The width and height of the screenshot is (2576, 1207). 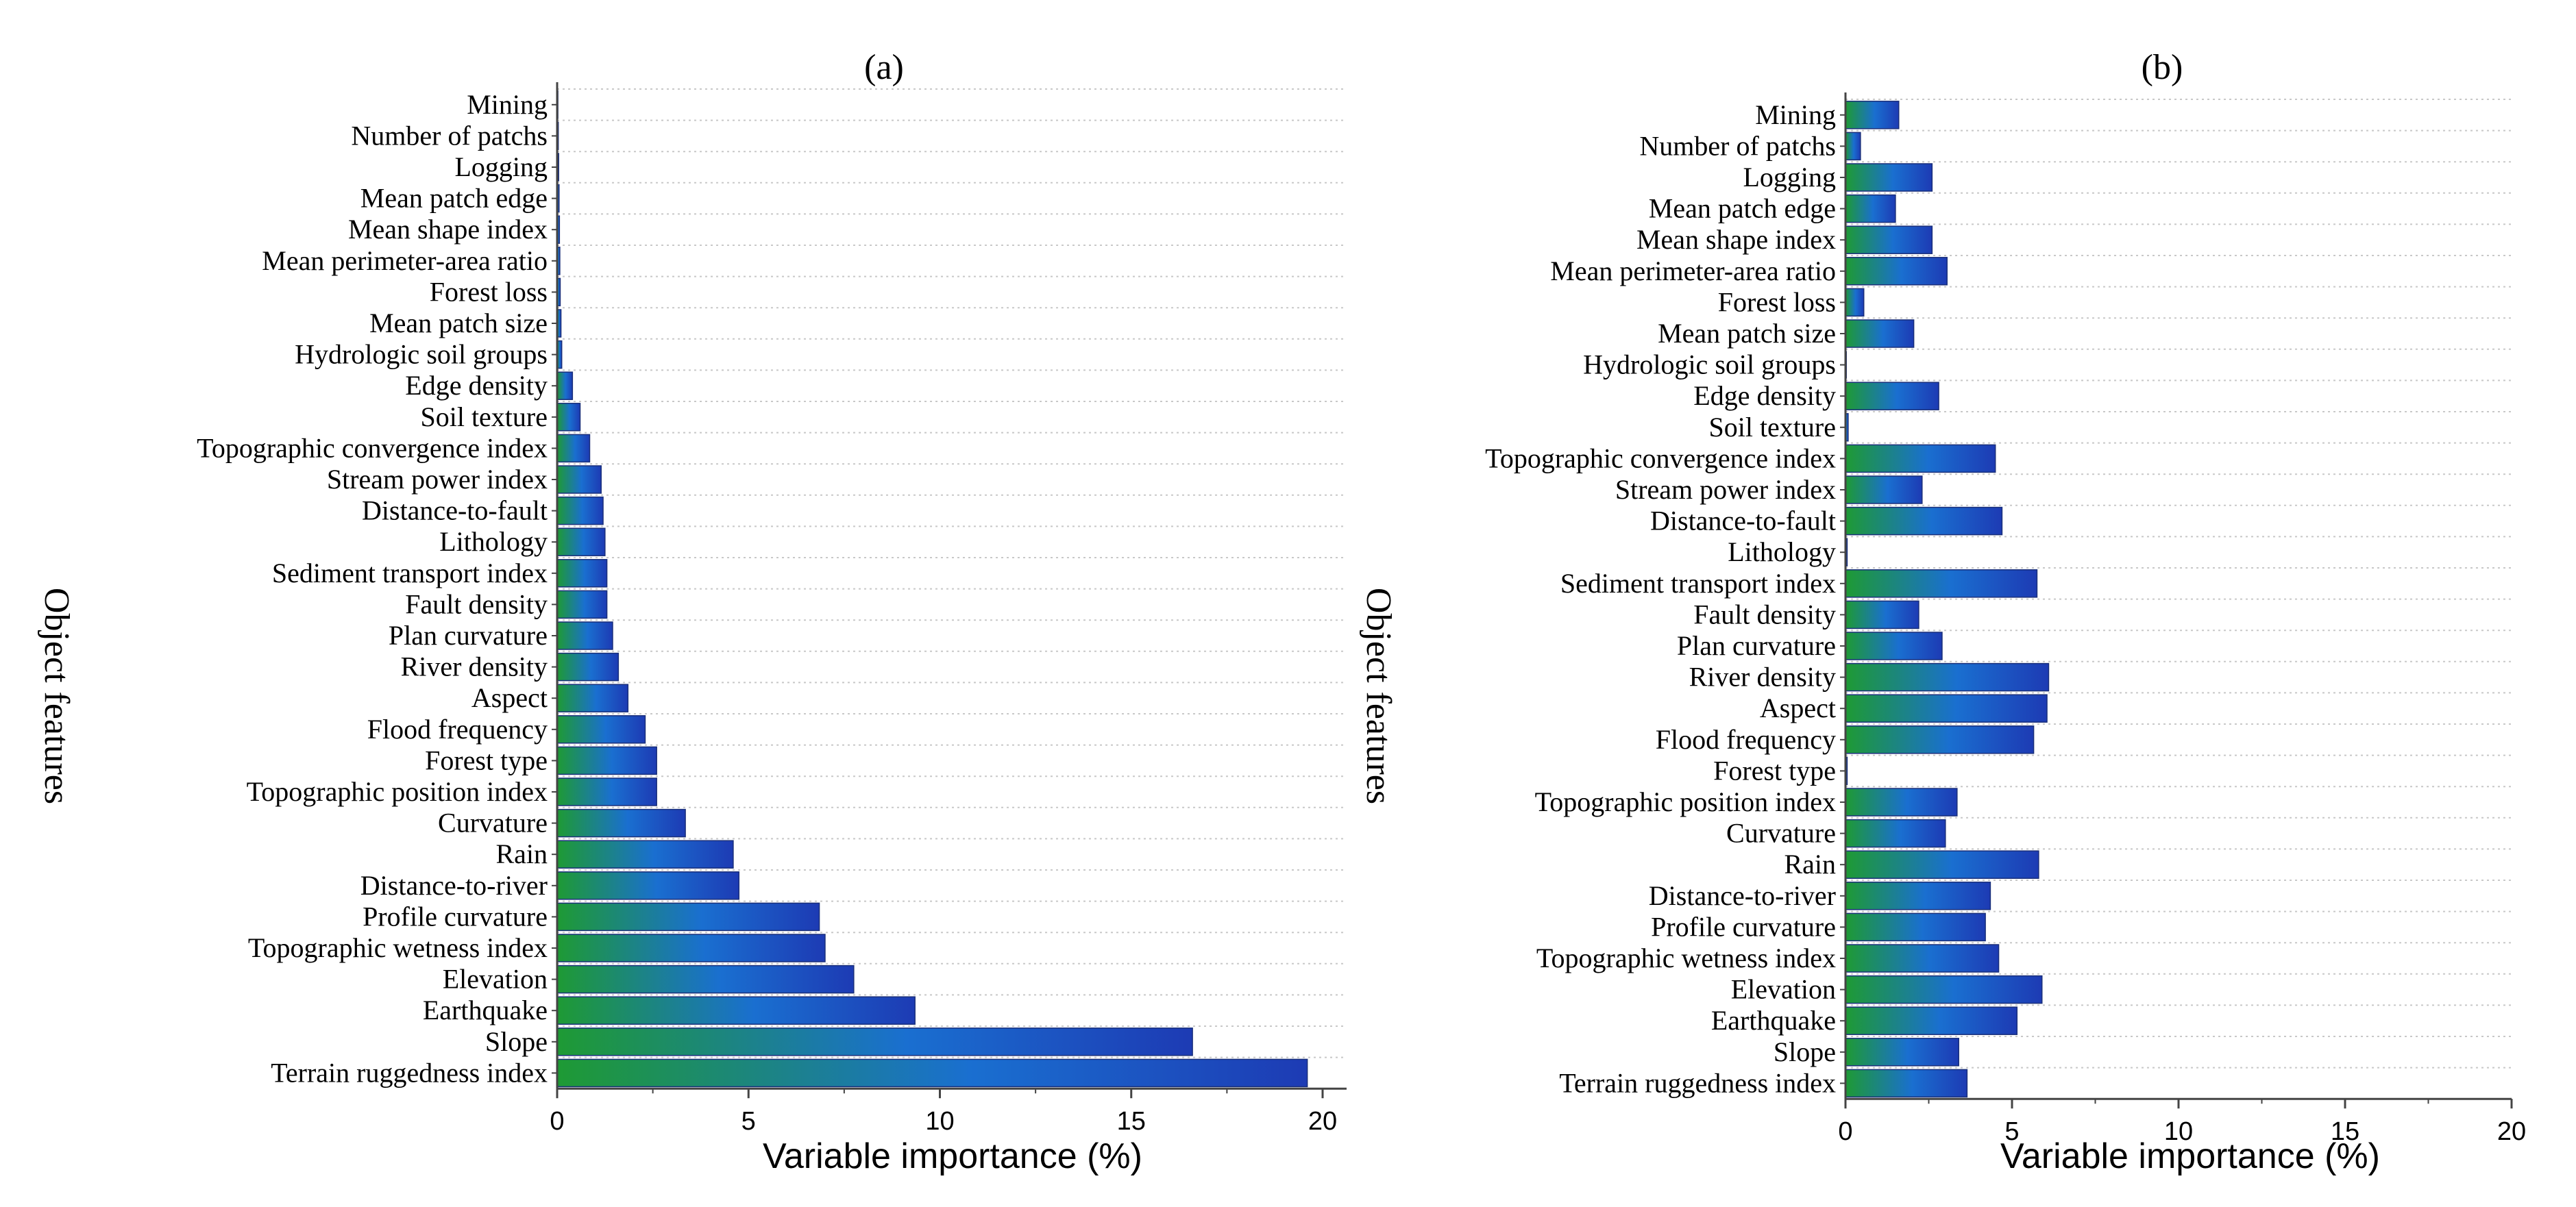 What do you see at coordinates (448, 229) in the screenshot?
I see `category-label-a-4: Mean shape index` at bounding box center [448, 229].